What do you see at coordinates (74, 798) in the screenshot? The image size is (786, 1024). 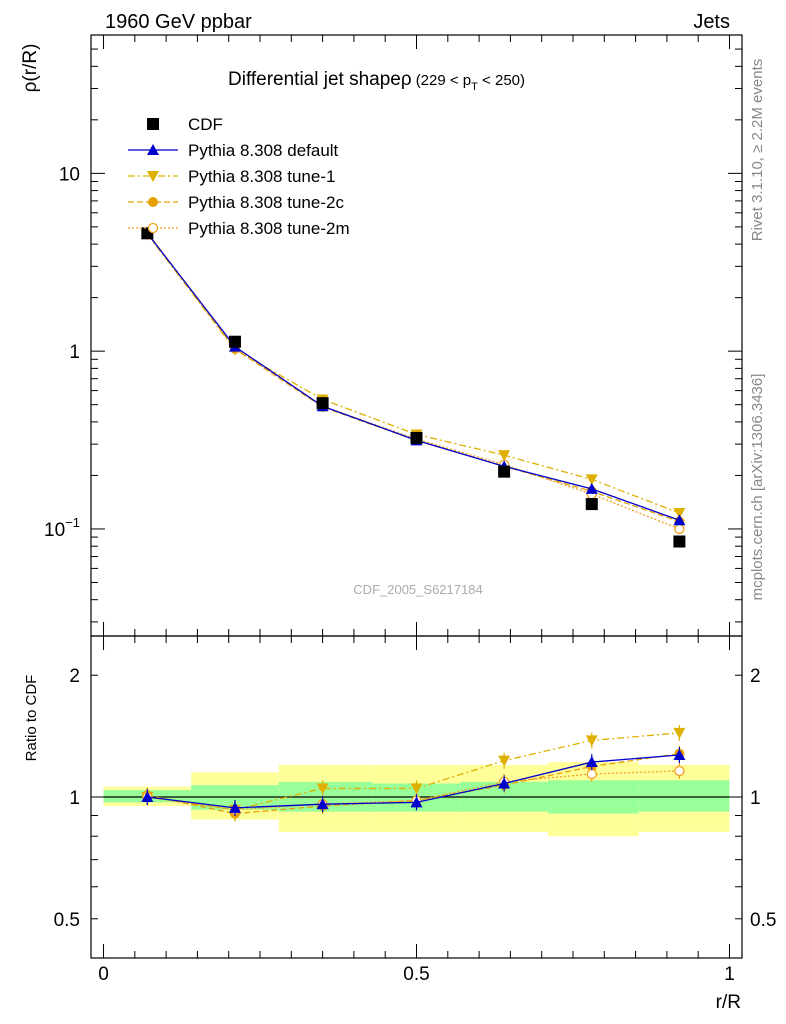 I see `ratio-y-tick-label-left: 1` at bounding box center [74, 798].